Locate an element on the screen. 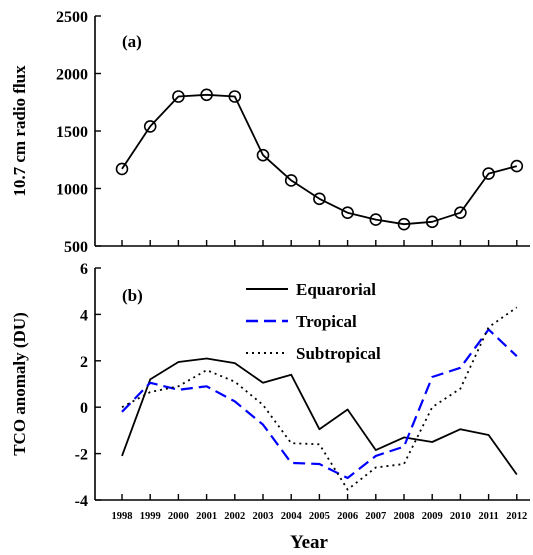  x-tick-label: 2010 is located at coordinates (460, 516).